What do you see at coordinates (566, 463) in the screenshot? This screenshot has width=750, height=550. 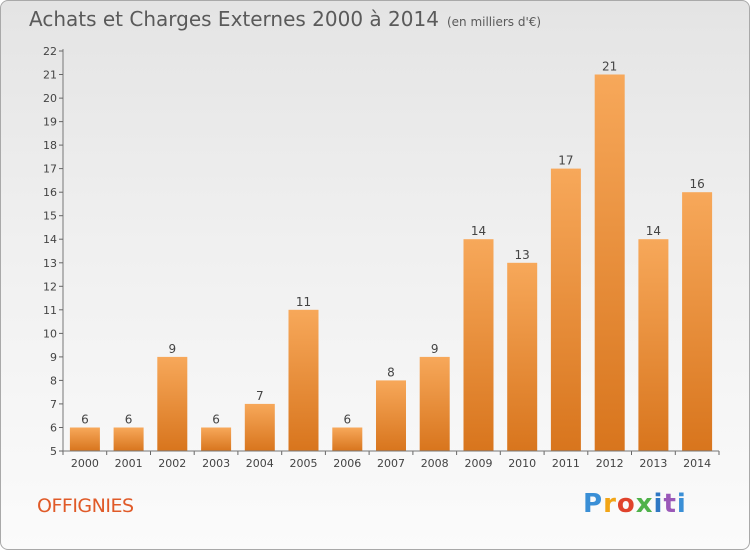 I see `x-tick-label-2011: 2011` at bounding box center [566, 463].